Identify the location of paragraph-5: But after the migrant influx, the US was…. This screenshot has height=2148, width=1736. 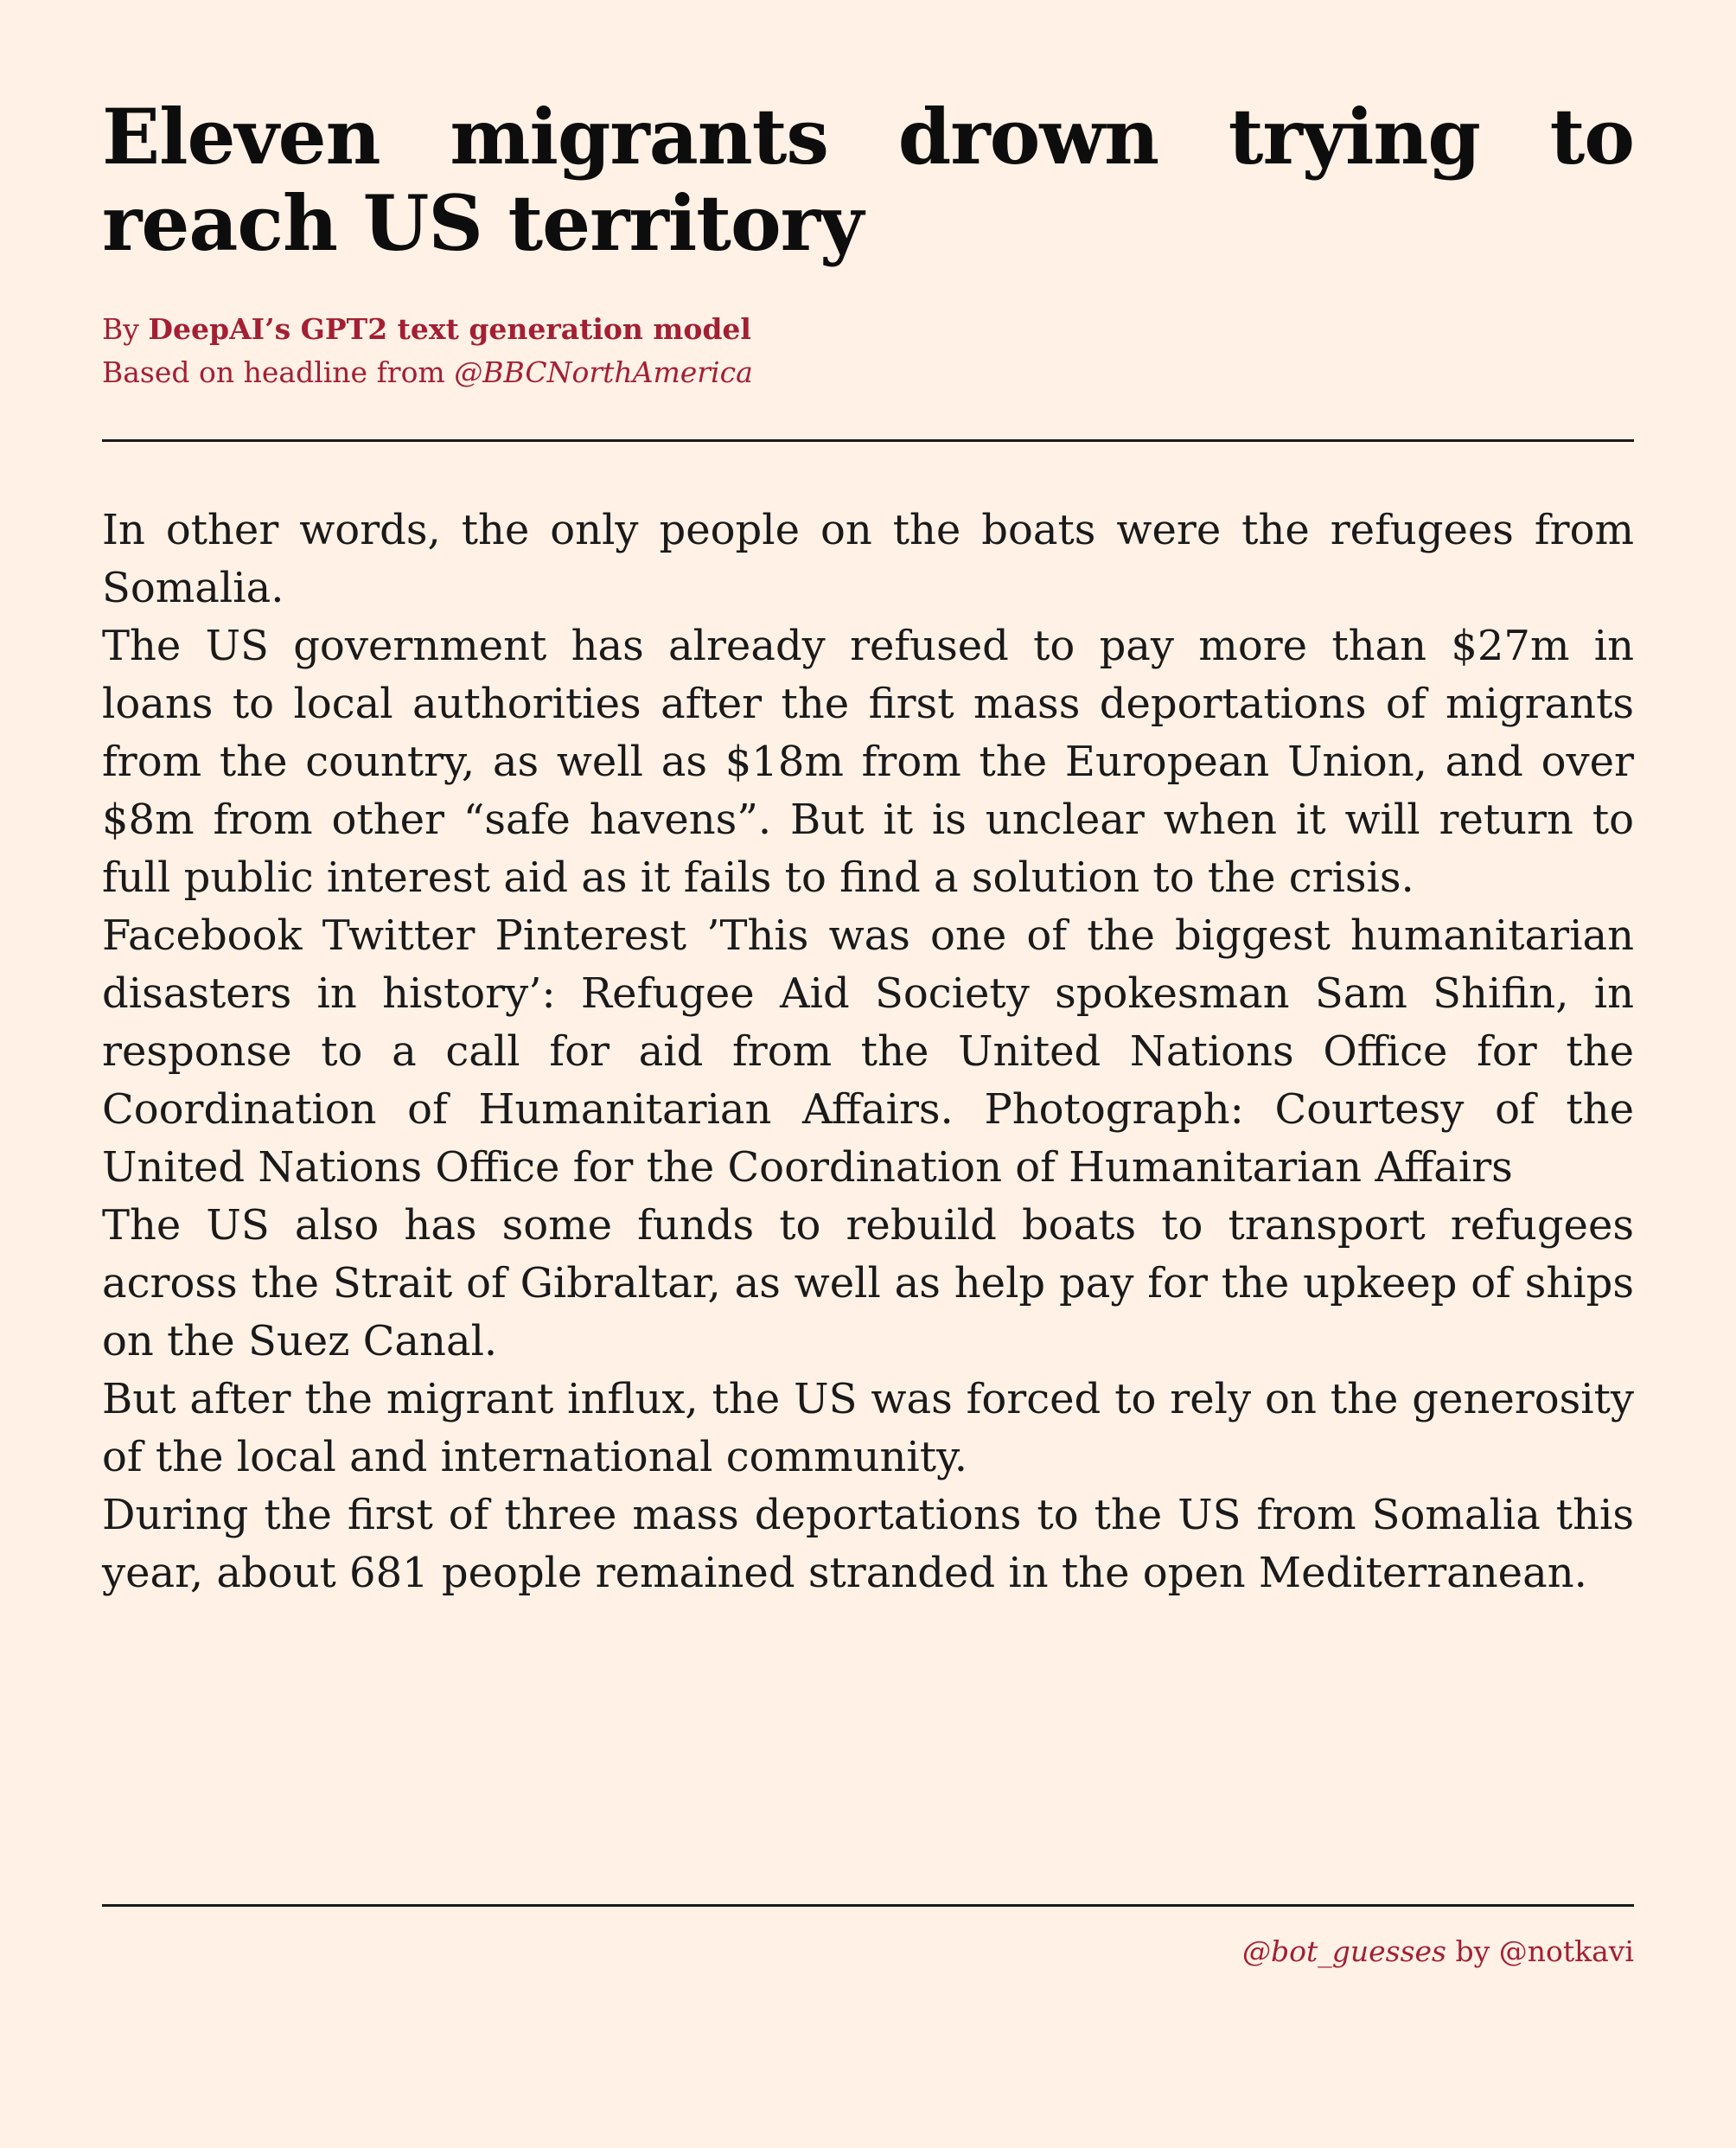
(868, 1428).